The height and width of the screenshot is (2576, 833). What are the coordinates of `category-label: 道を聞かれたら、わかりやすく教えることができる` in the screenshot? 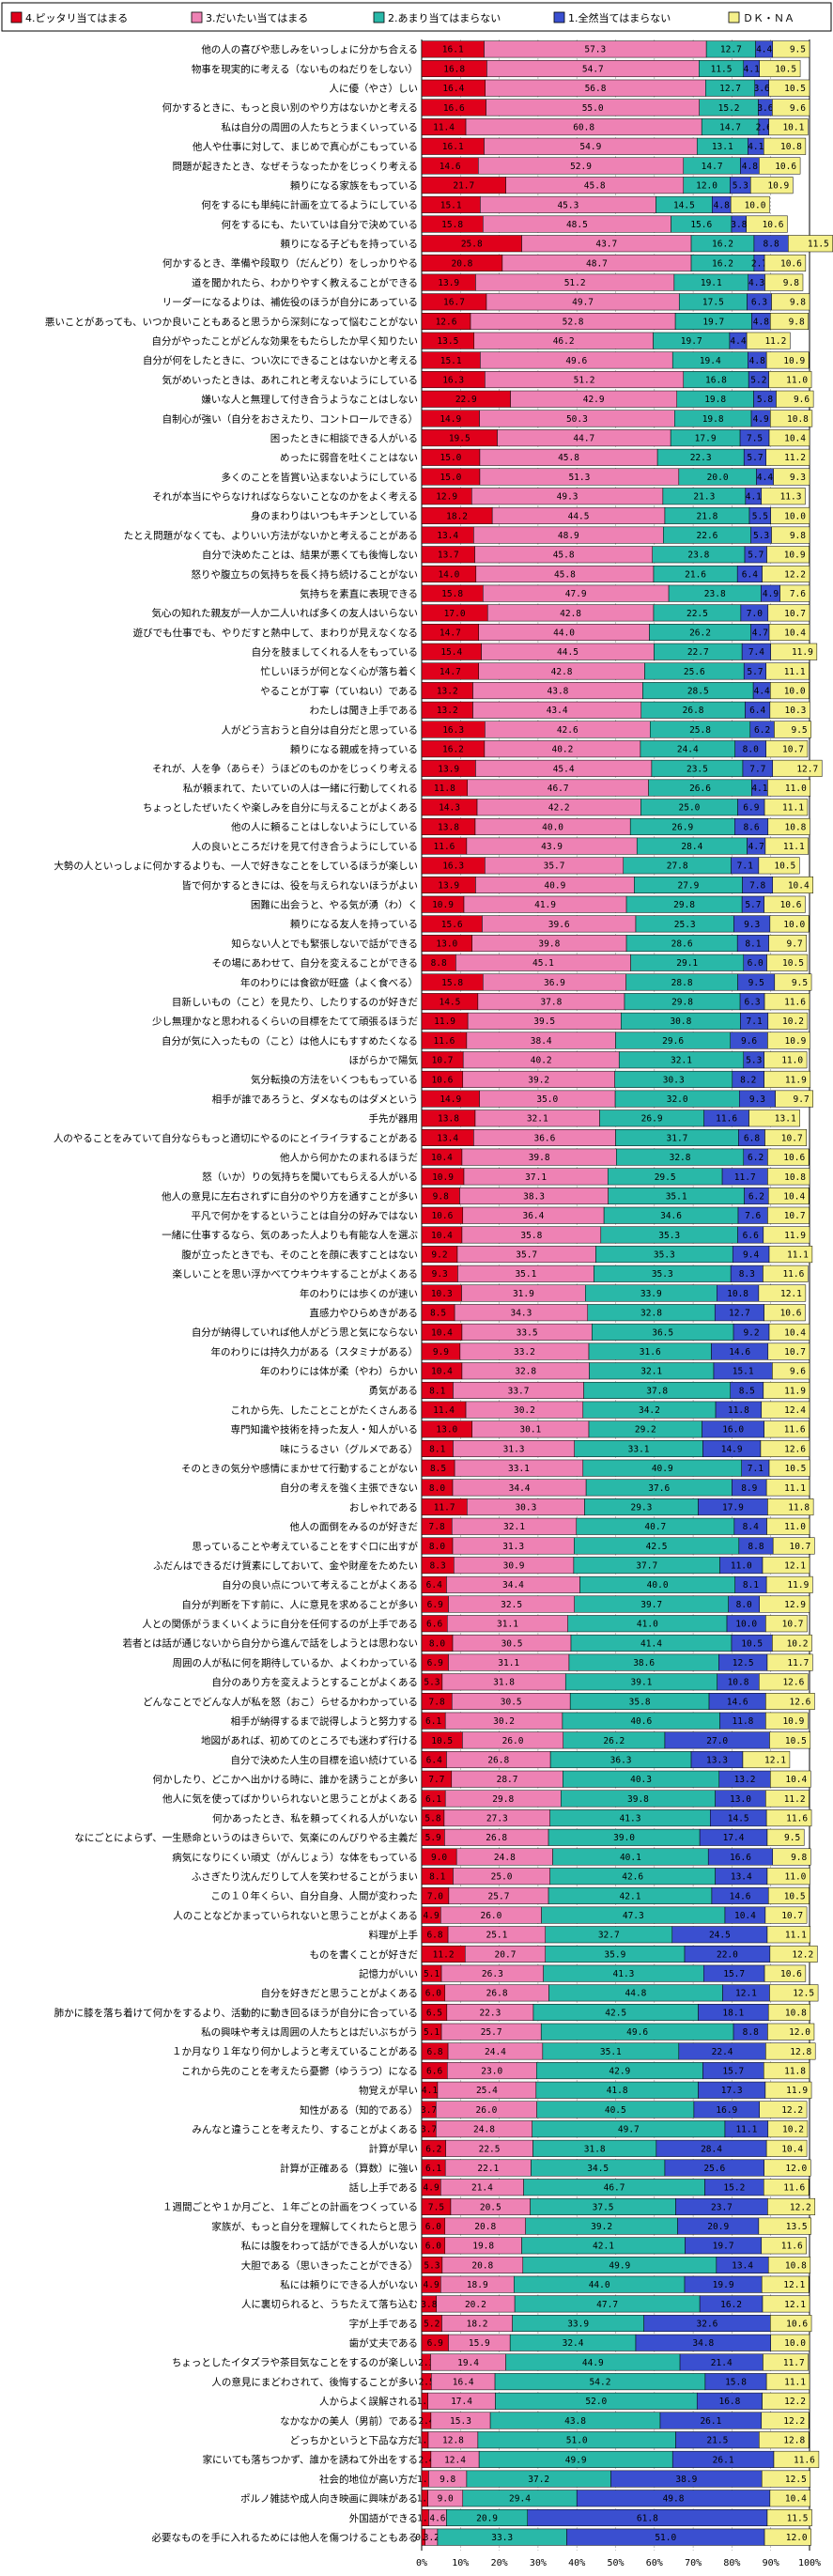 It's located at (305, 282).